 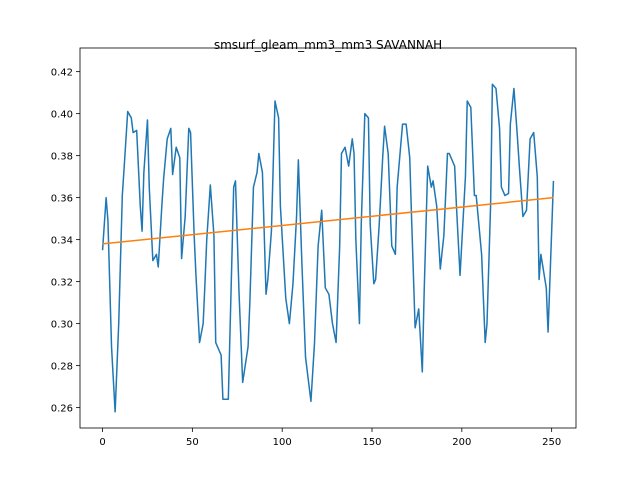 I want to click on y-tick-label: 0.32, so click(x=62, y=283).